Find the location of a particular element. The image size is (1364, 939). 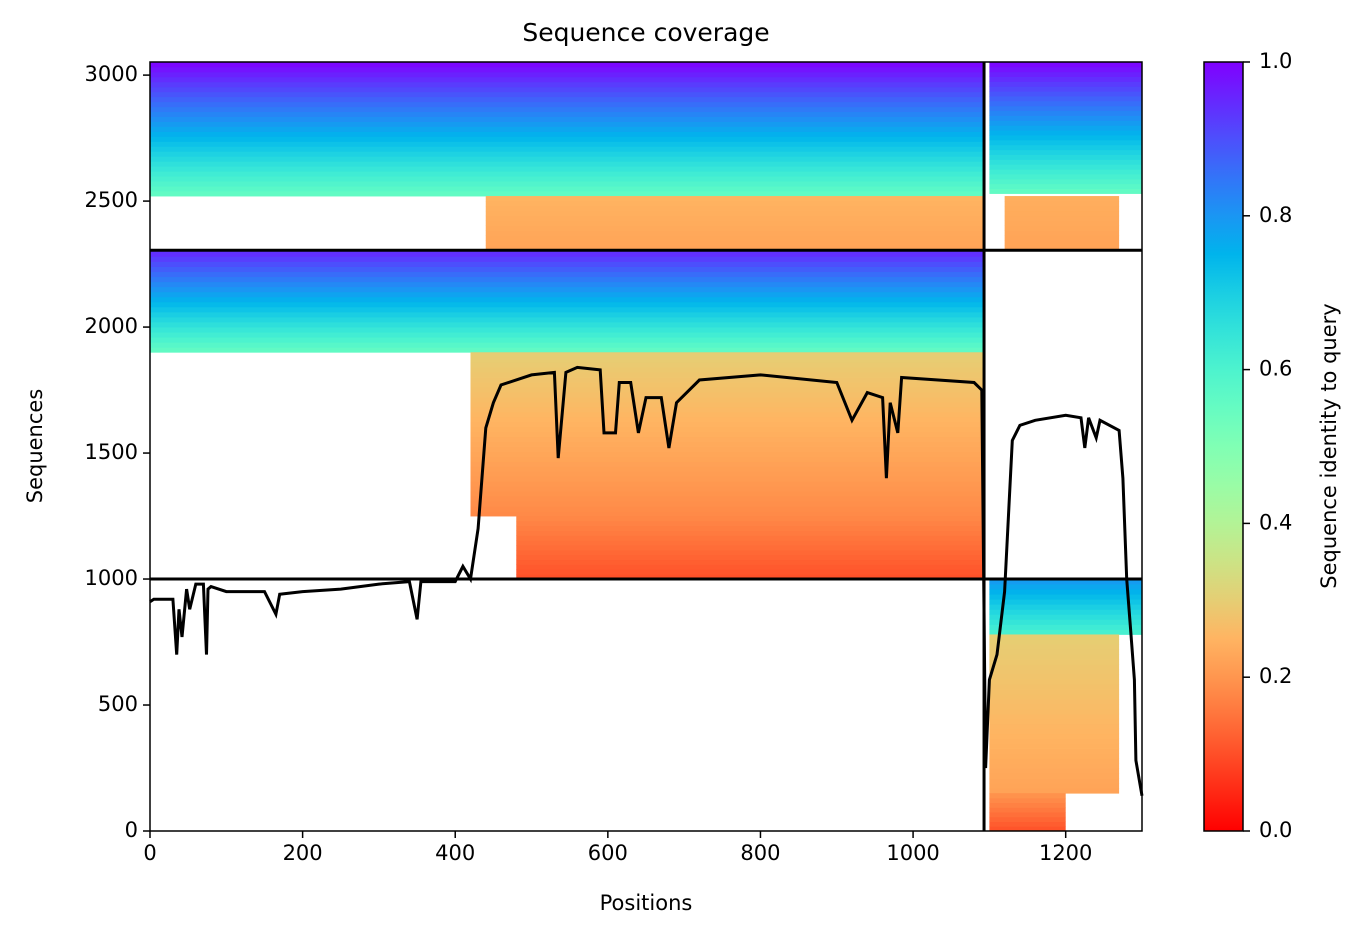

colorbar-tick-label: 0.2 is located at coordinates (1275, 676).